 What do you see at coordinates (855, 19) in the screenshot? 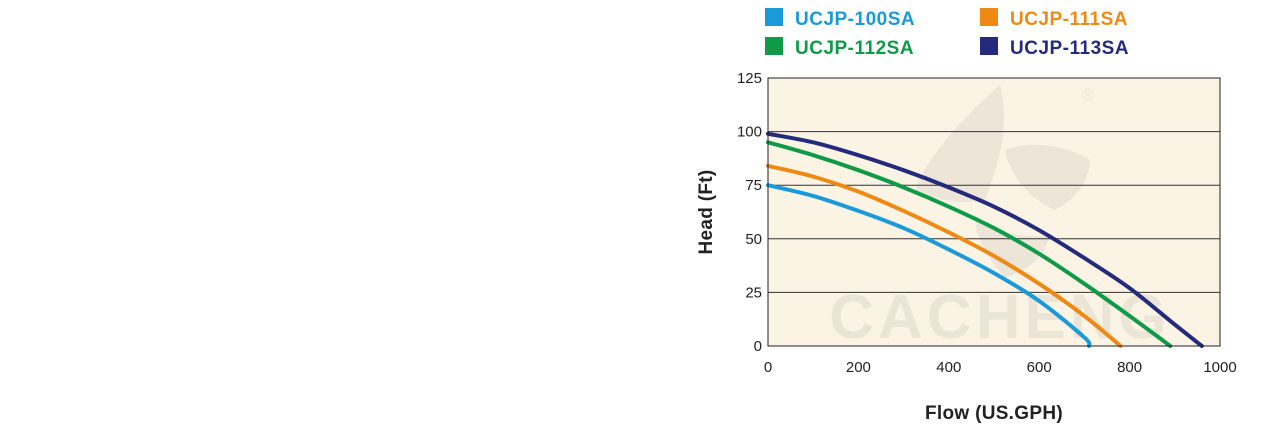
I see `legend-label: UCJP-100SA` at bounding box center [855, 19].